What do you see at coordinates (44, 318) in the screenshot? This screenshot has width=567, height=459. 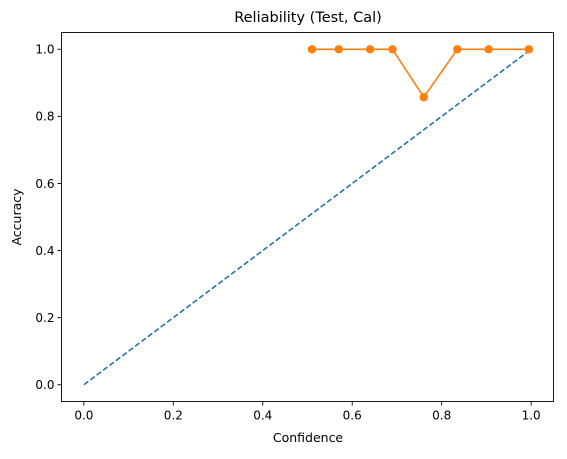 I see `y-tick-label: 0.2` at bounding box center [44, 318].